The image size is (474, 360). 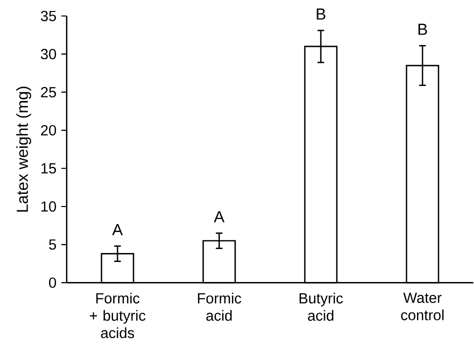 I want to click on y-tick-label: 15, so click(x=48, y=168).